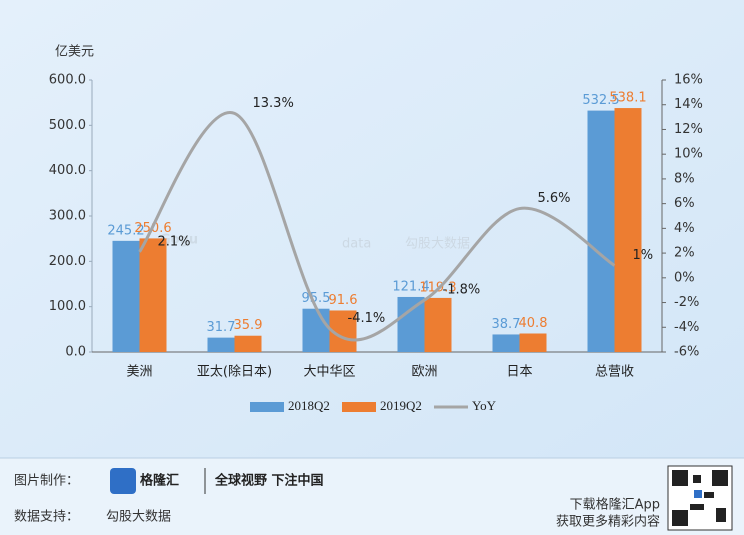  Describe the element at coordinates (462, 290) in the screenshot. I see `line-value-label: -1.8%` at that location.